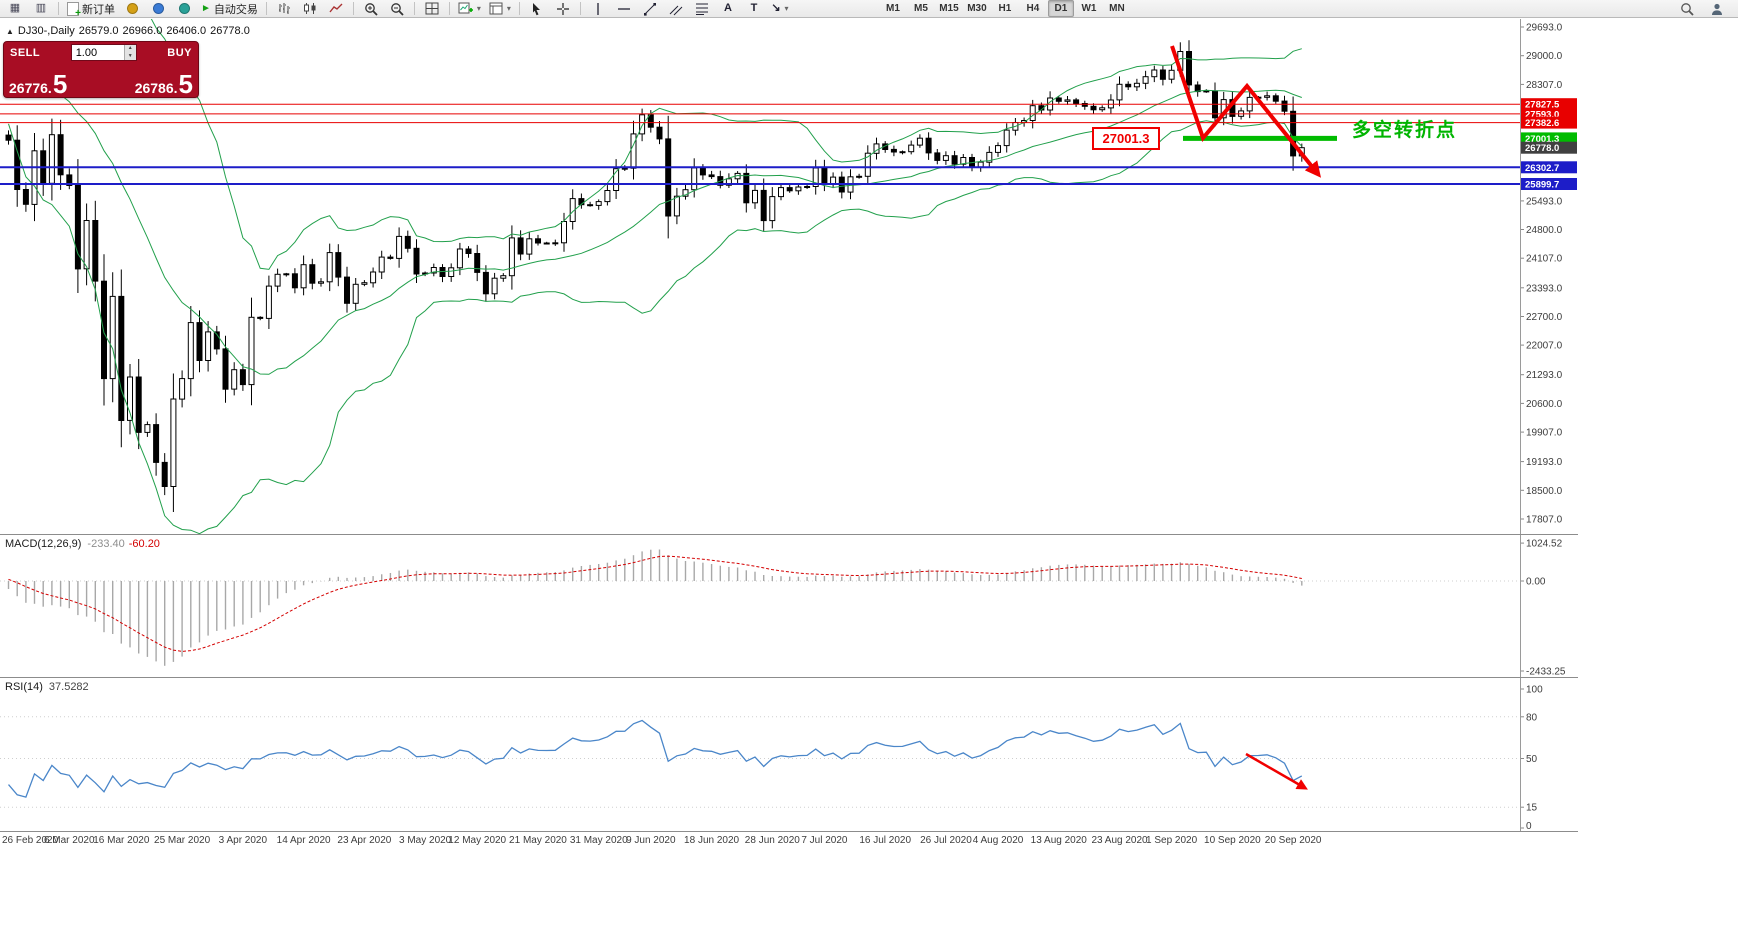  I want to click on timeframe-h1: H1, so click(1005, 8).